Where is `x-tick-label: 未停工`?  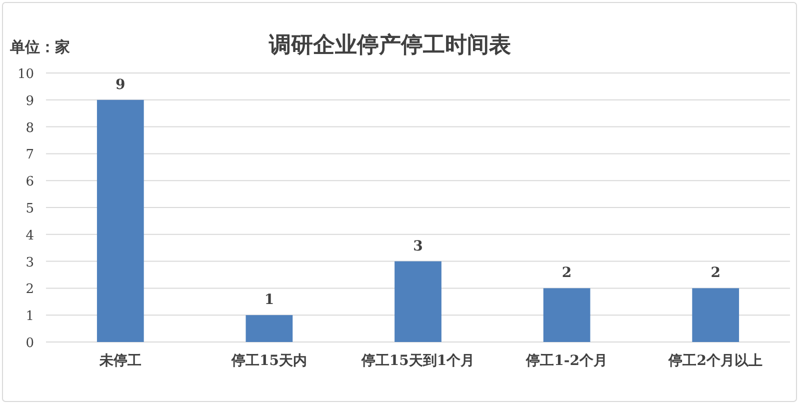 x-tick-label: 未停工 is located at coordinates (120, 361).